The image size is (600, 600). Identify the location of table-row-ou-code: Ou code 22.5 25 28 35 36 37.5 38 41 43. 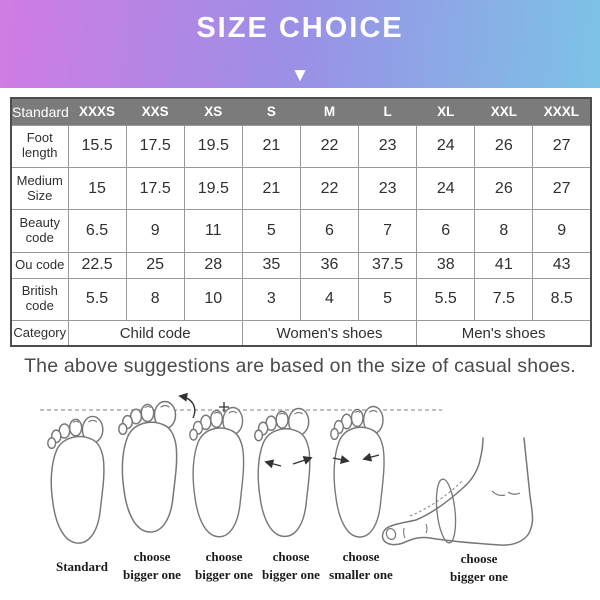
(301, 265).